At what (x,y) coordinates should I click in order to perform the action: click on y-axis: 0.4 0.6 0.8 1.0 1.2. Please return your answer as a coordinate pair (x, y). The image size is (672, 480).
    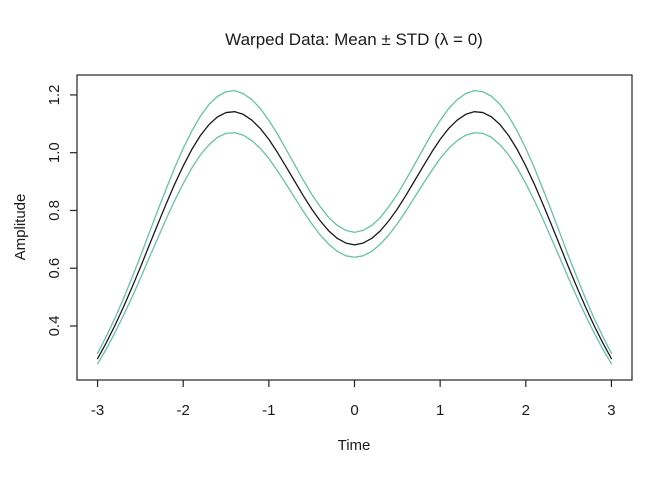
    Looking at the image, I should click on (61, 210).